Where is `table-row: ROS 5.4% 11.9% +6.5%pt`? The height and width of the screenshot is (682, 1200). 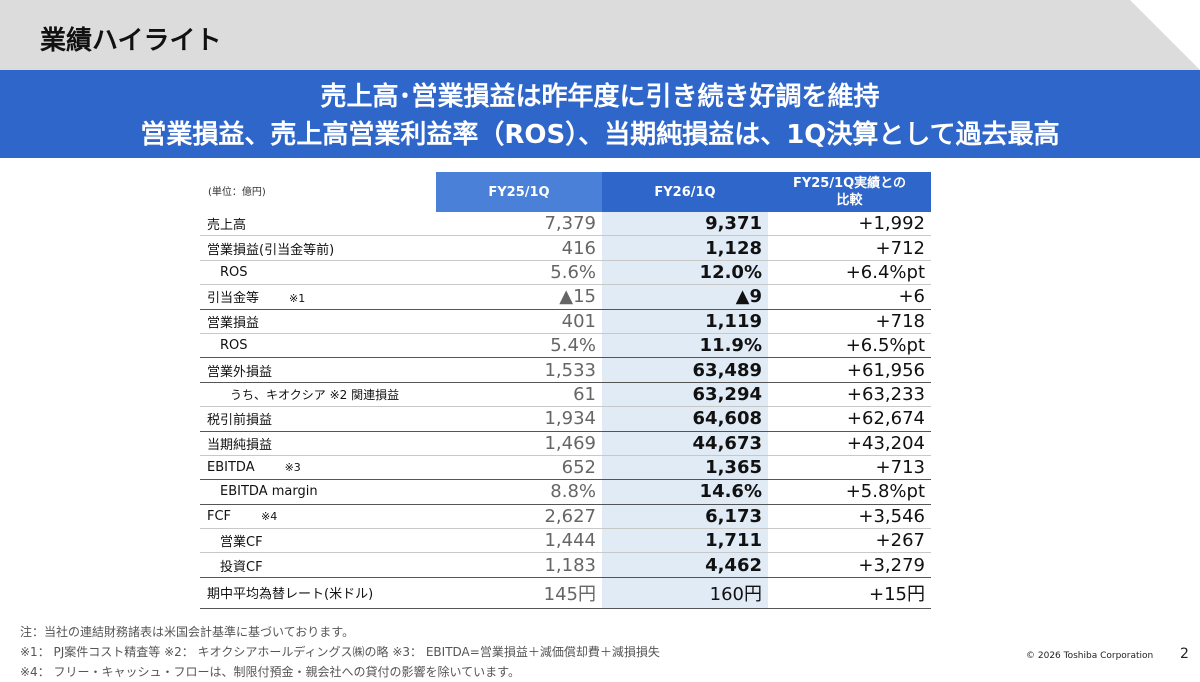
table-row: ROS 5.4% 11.9% +6.5%pt is located at coordinates (565, 346).